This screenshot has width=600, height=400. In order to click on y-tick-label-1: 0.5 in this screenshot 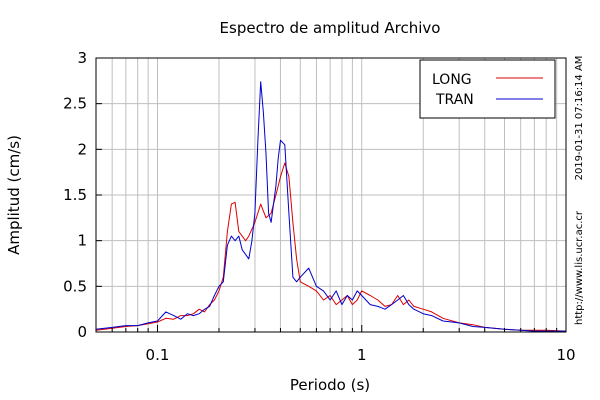, I will do `click(75, 286)`.